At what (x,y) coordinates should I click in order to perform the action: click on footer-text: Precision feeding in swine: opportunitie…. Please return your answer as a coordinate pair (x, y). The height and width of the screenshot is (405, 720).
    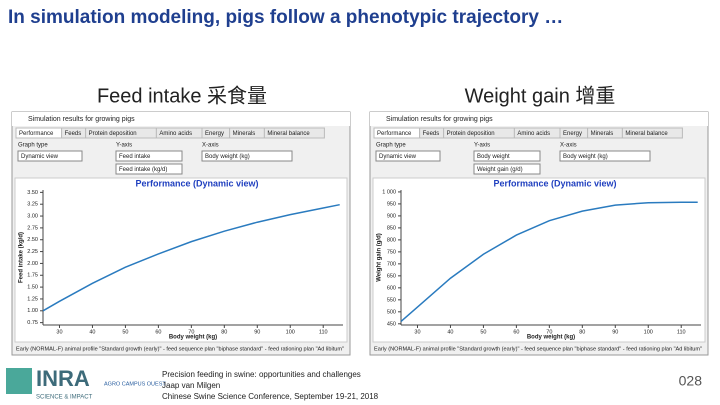
    Looking at the image, I should click on (261, 374).